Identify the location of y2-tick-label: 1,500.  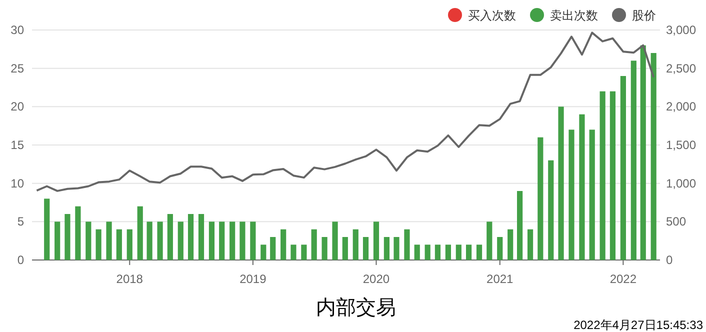
(681, 145).